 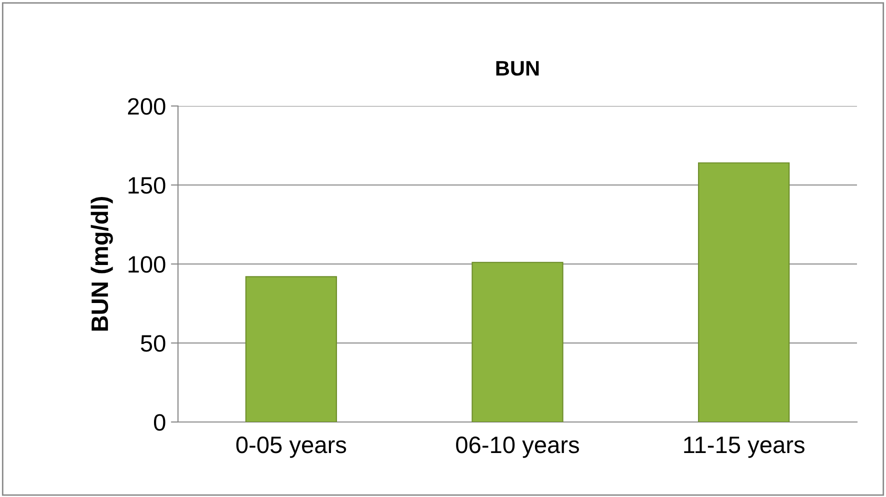 I want to click on y-tick-label: 200, so click(x=147, y=106).